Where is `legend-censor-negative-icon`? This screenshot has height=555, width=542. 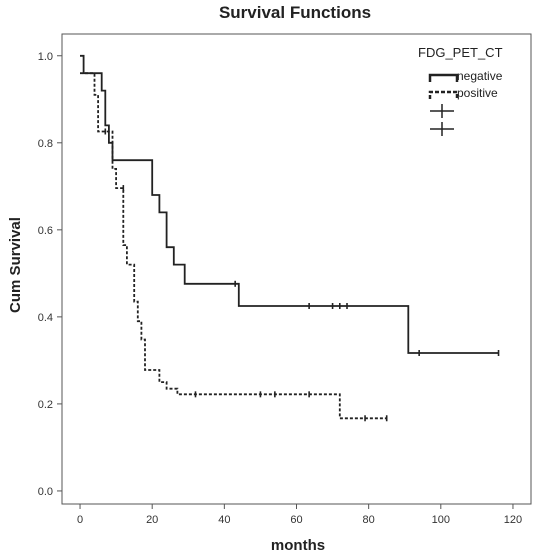 legend-censor-negative-icon is located at coordinates (442, 111).